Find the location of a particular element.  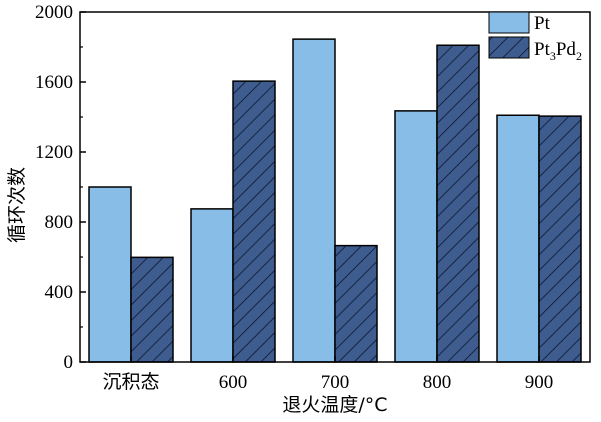

x-axis-label: 退火温度/°C is located at coordinates (334, 405).